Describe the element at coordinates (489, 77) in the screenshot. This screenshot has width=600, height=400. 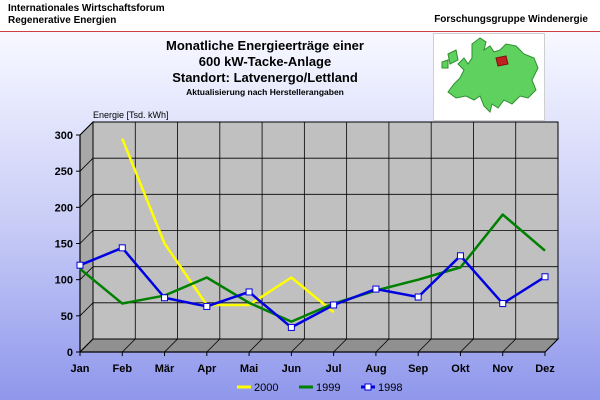
I see `europe-map-icon` at that location.